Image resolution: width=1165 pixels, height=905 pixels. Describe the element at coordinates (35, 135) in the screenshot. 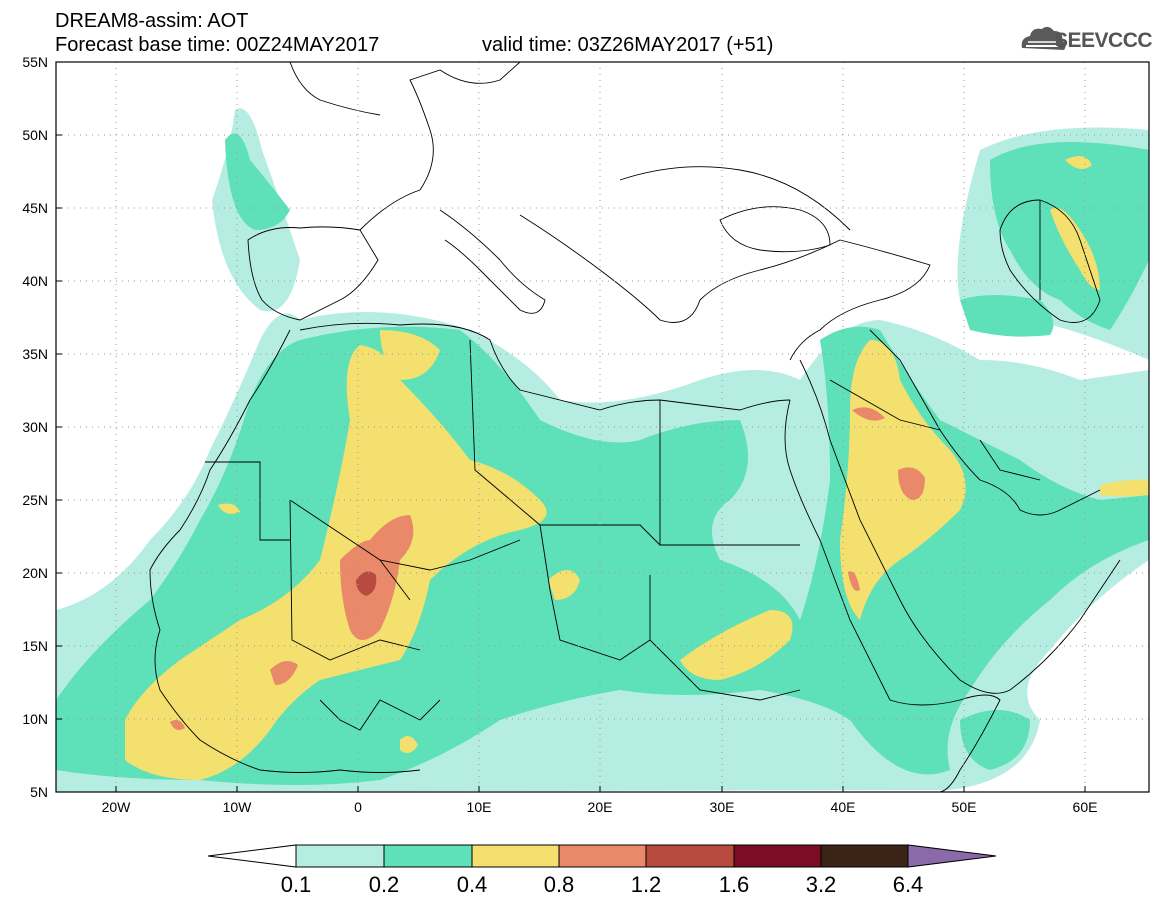

I see `lat-label: 50N` at that location.